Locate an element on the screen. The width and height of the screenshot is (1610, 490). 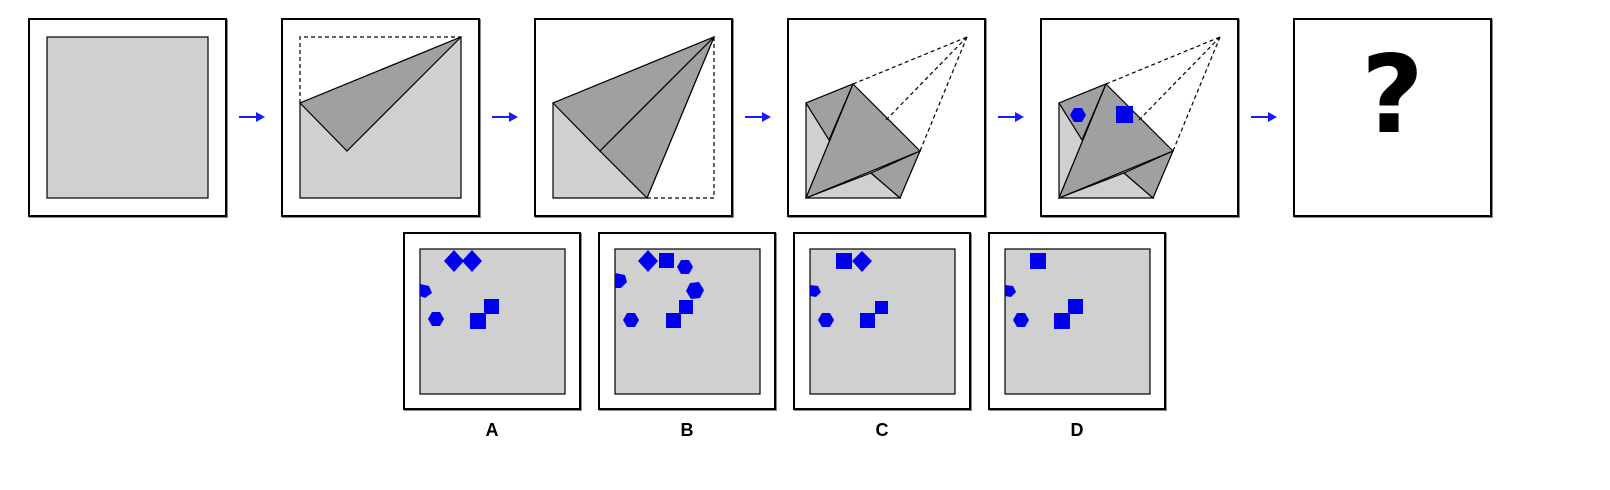
step-4-frame is located at coordinates (886, 117).